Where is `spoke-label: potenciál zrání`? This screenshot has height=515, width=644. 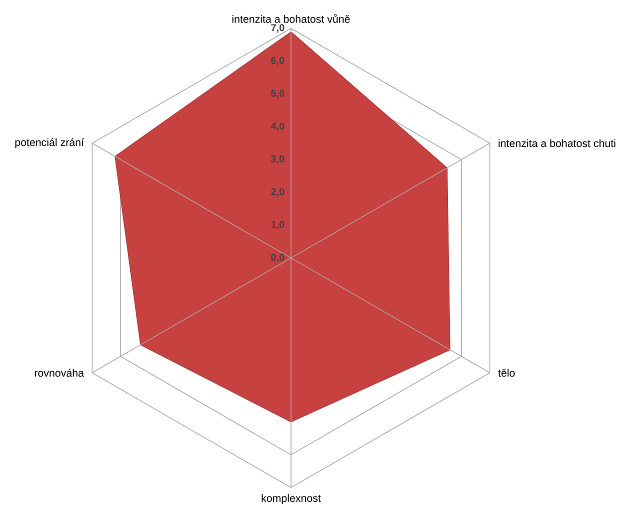
spoke-label: potenciál zrání is located at coordinates (49, 143).